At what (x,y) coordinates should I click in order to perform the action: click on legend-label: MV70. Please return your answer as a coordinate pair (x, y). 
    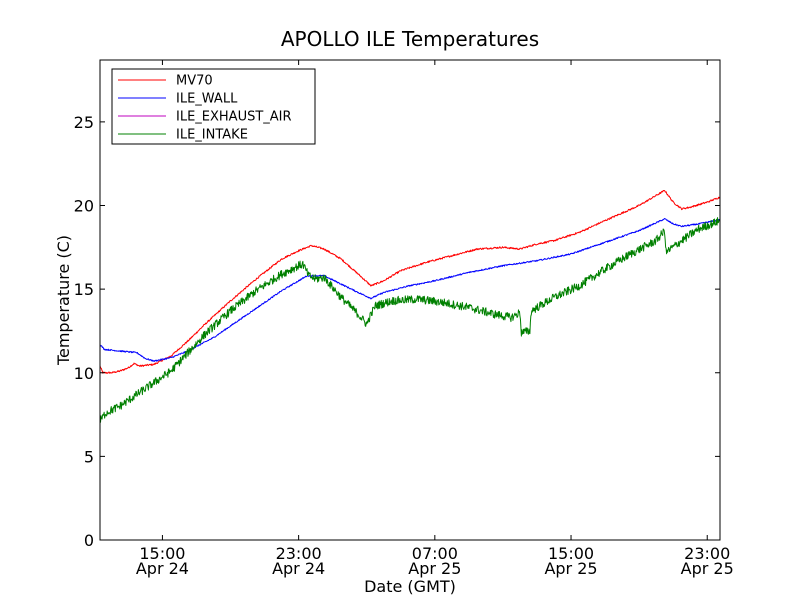
    Looking at the image, I should click on (194, 81).